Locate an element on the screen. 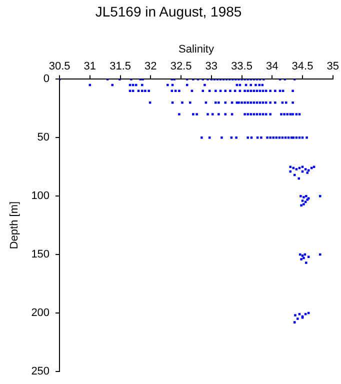 Image resolution: width=341 pixels, height=384 pixels. x-tick-label: 33.5 is located at coordinates (241, 66).